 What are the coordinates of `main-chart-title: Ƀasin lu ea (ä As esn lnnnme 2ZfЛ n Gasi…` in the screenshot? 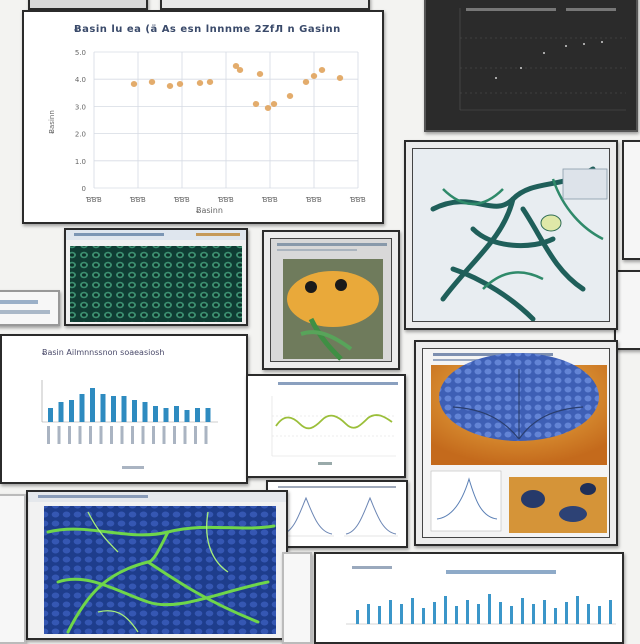 It's located at (207, 29).